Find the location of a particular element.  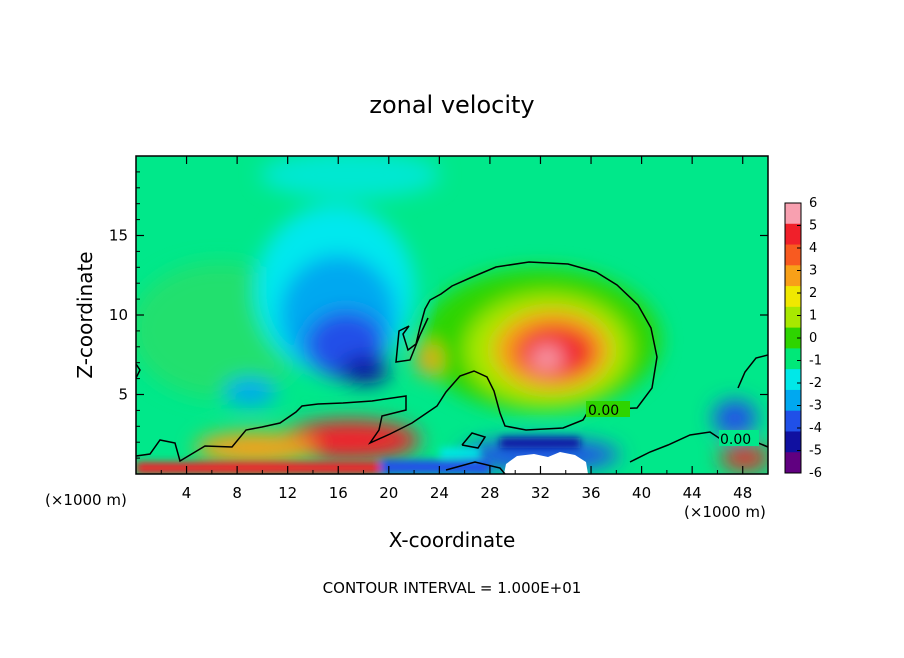

colorbar-label: 4 is located at coordinates (813, 248).